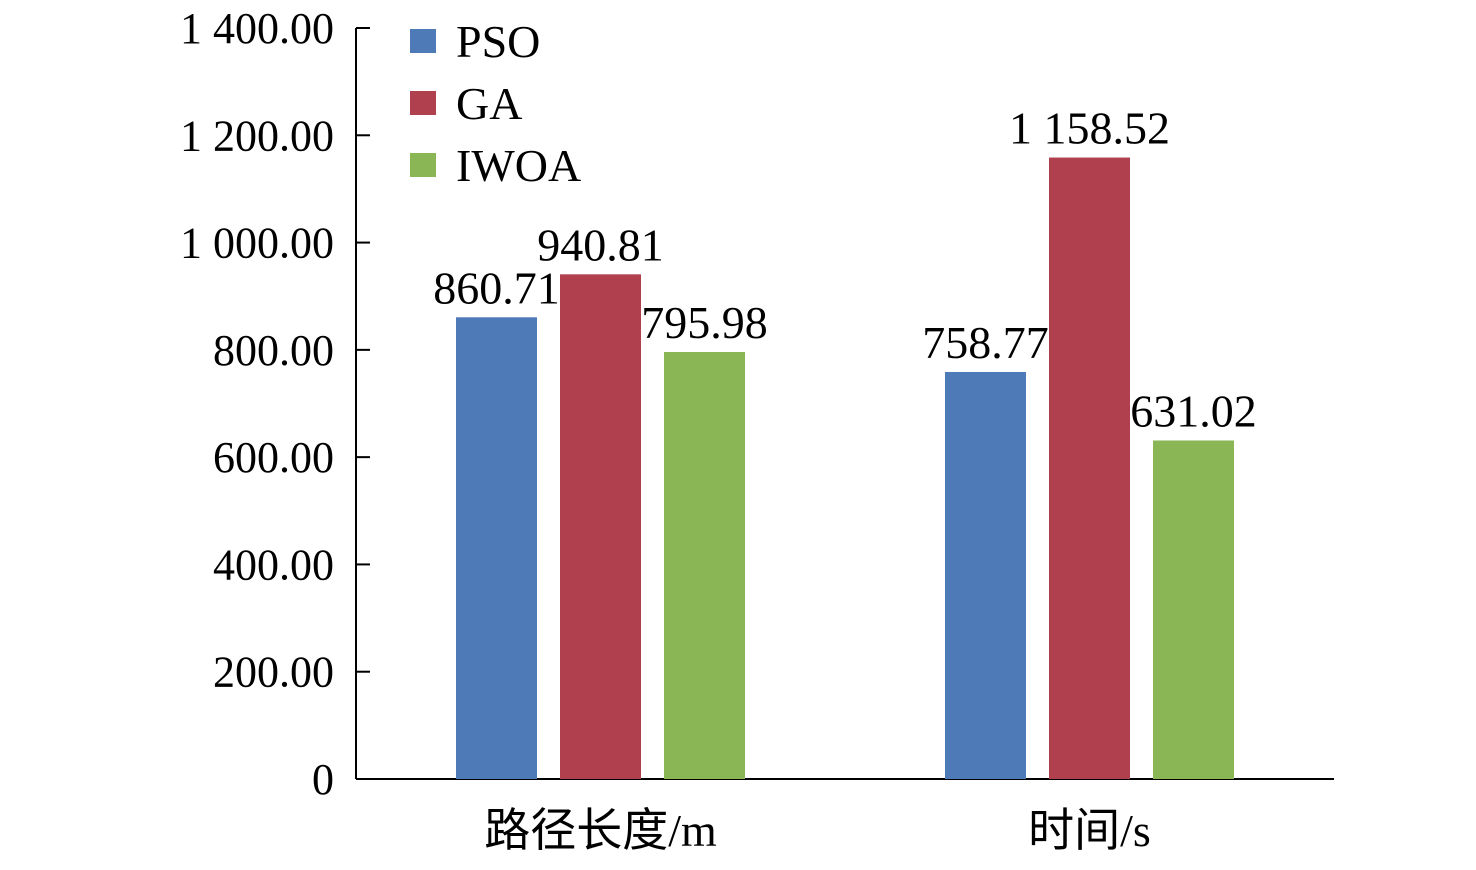 The width and height of the screenshot is (1476, 870). What do you see at coordinates (273, 350) in the screenshot?
I see `y-tick-label: 800.00` at bounding box center [273, 350].